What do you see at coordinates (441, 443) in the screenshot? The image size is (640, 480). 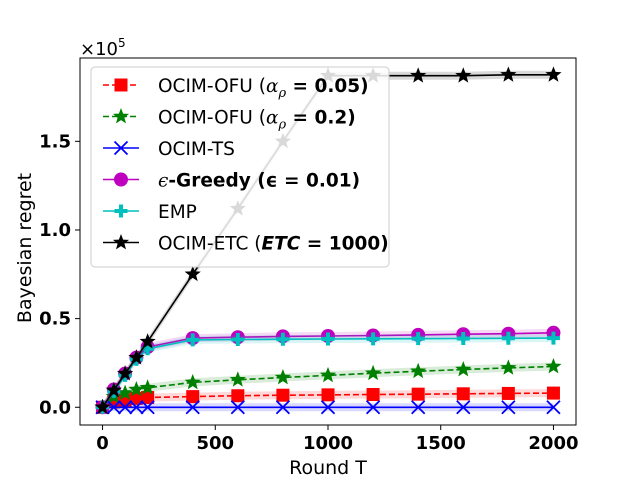 I see `x-tick-label: 1500` at bounding box center [441, 443].